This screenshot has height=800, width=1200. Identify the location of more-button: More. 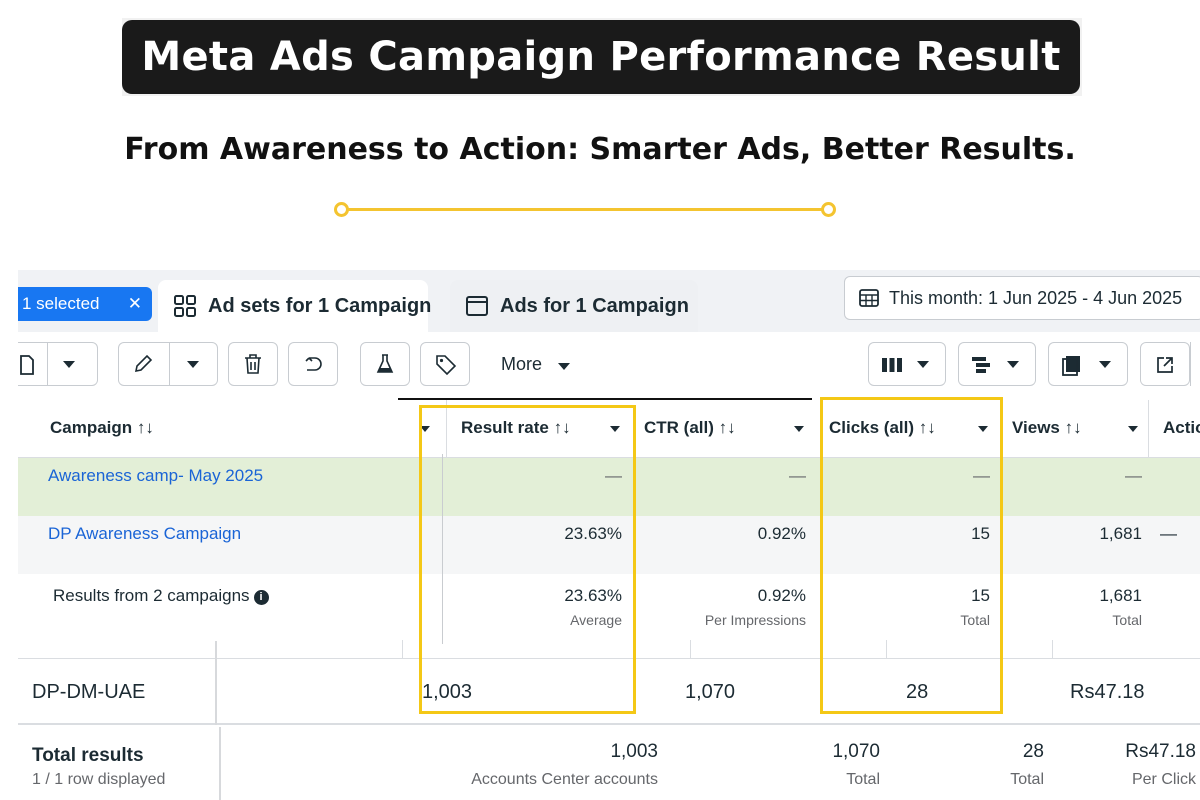
(522, 364).